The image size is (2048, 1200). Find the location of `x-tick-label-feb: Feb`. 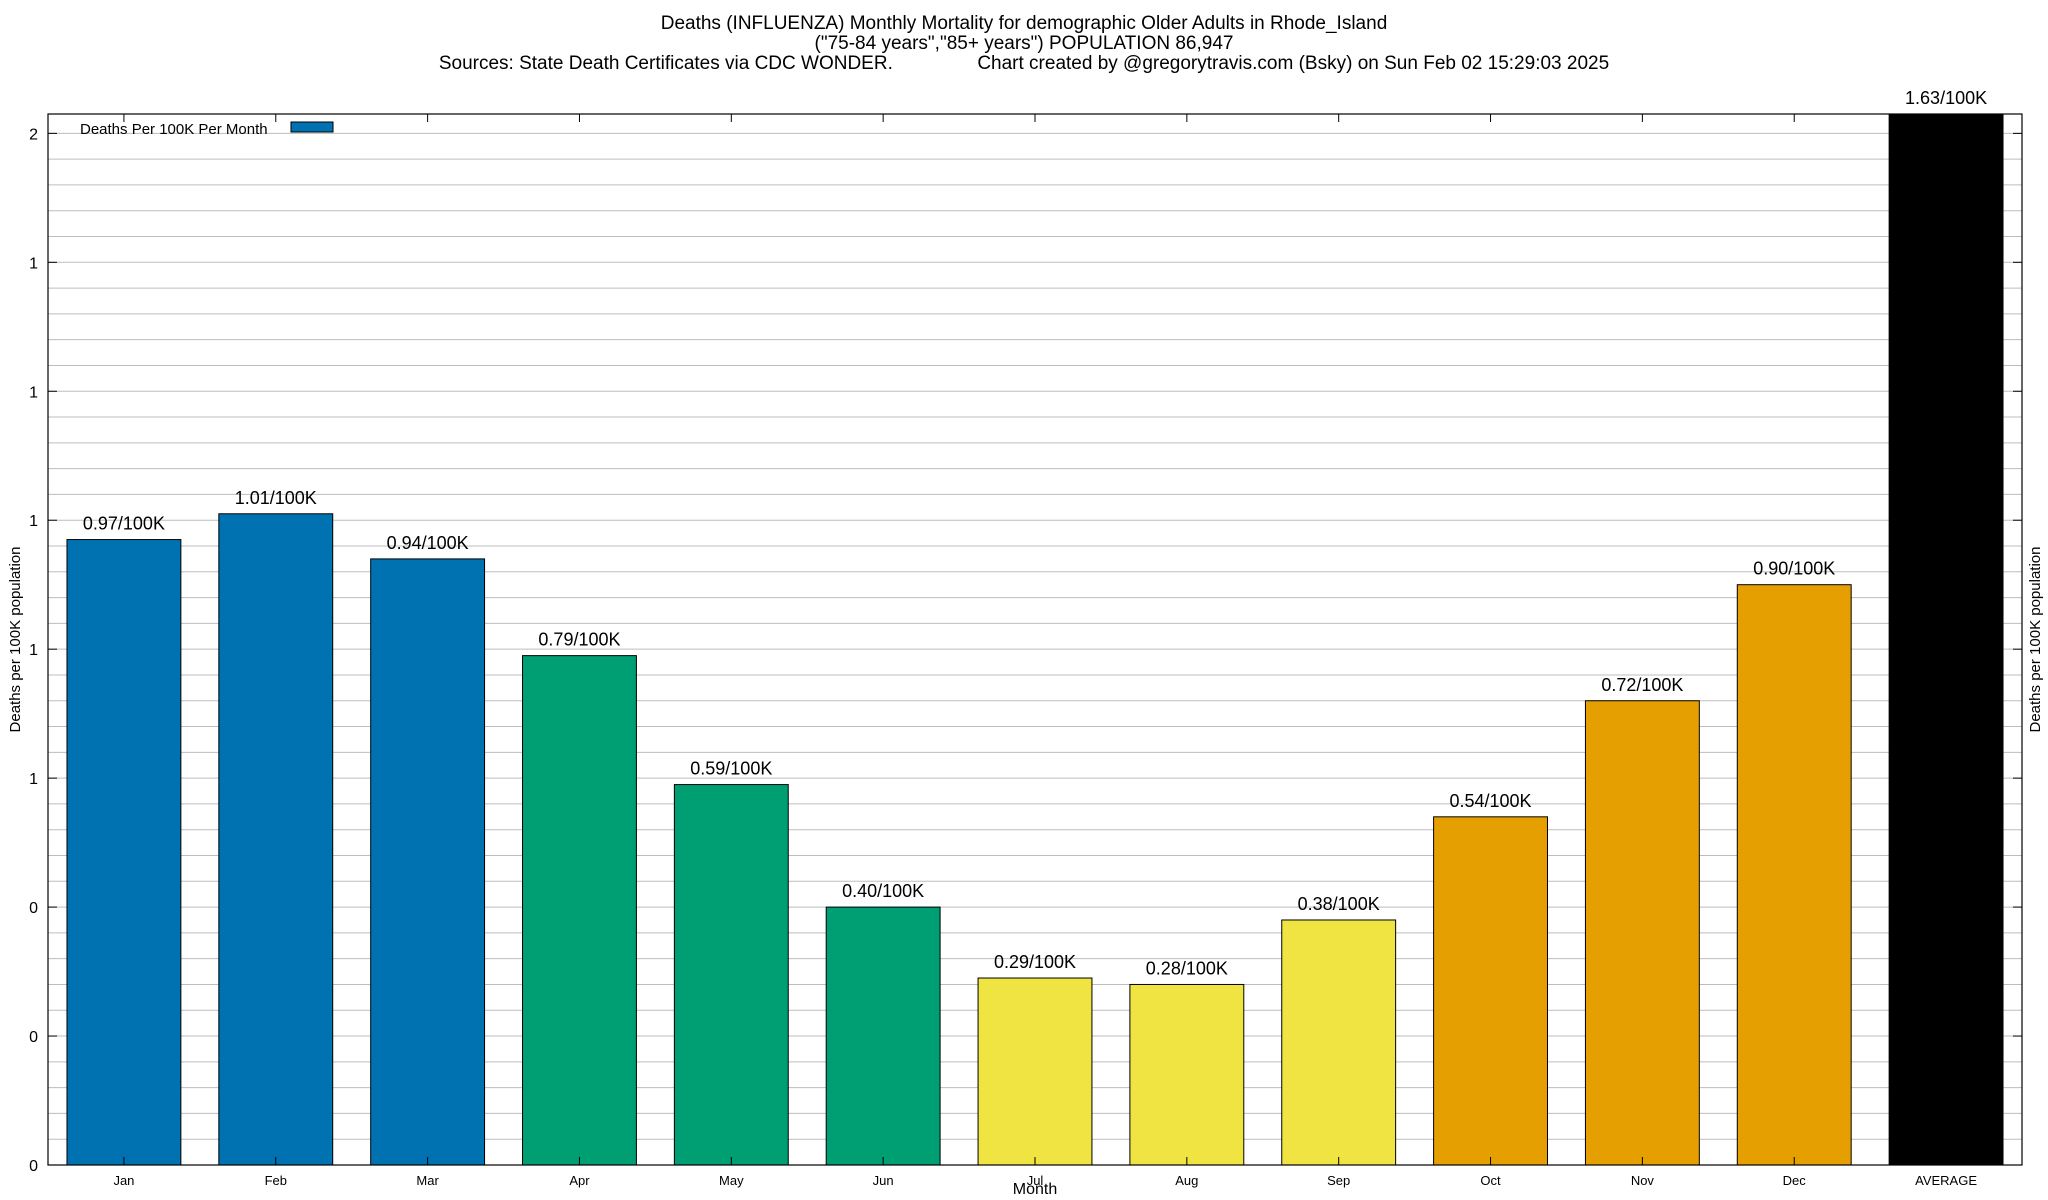

x-tick-label-feb: Feb is located at coordinates (276, 1180).